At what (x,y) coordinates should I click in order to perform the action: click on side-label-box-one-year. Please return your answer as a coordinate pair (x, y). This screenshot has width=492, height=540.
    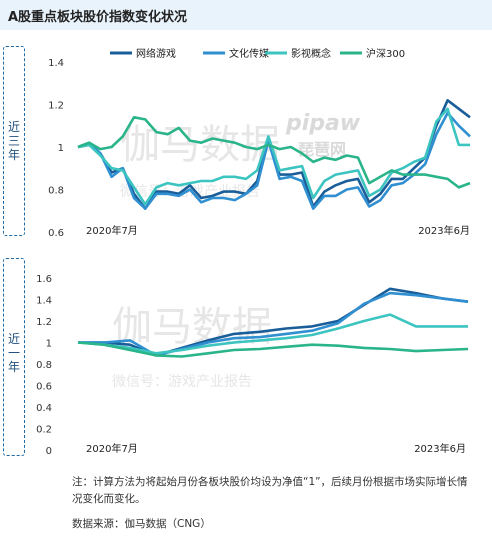
    Looking at the image, I should click on (14, 357).